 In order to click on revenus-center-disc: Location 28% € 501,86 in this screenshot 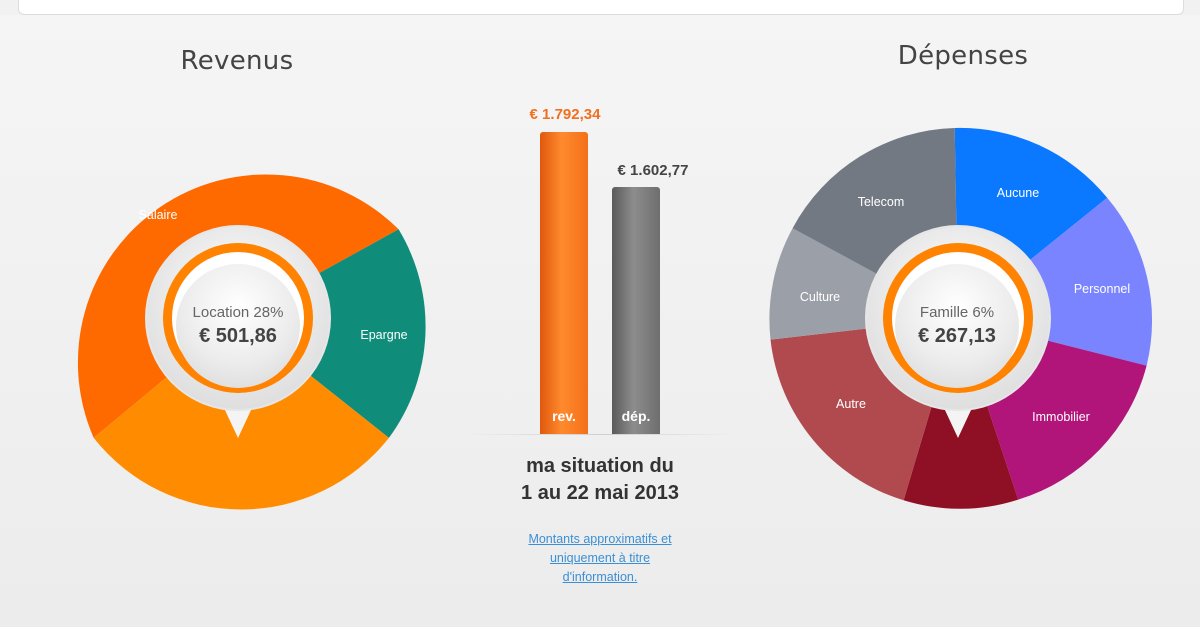, I will do `click(238, 326)`.